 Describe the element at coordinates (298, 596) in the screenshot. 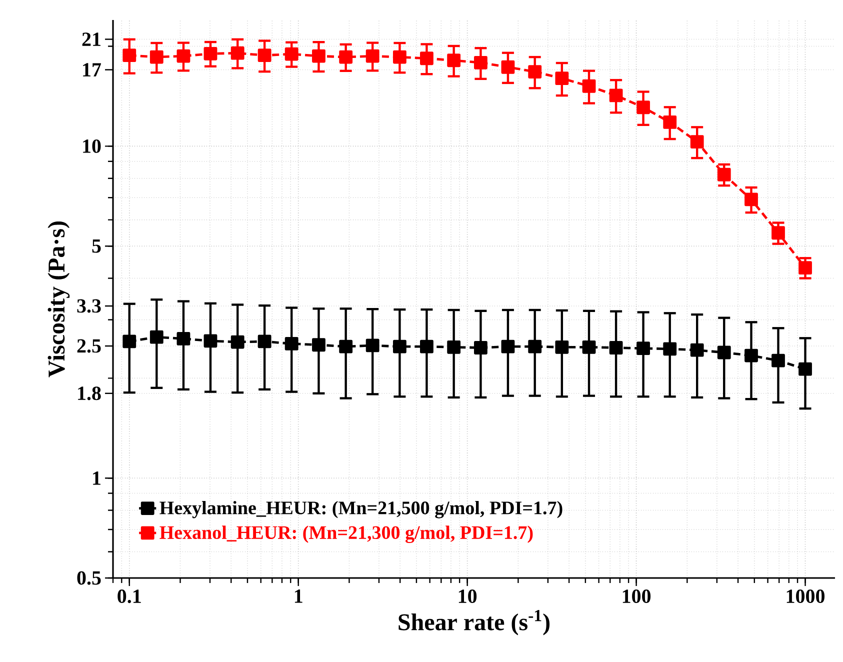

I see `x-tick-label: 1` at that location.